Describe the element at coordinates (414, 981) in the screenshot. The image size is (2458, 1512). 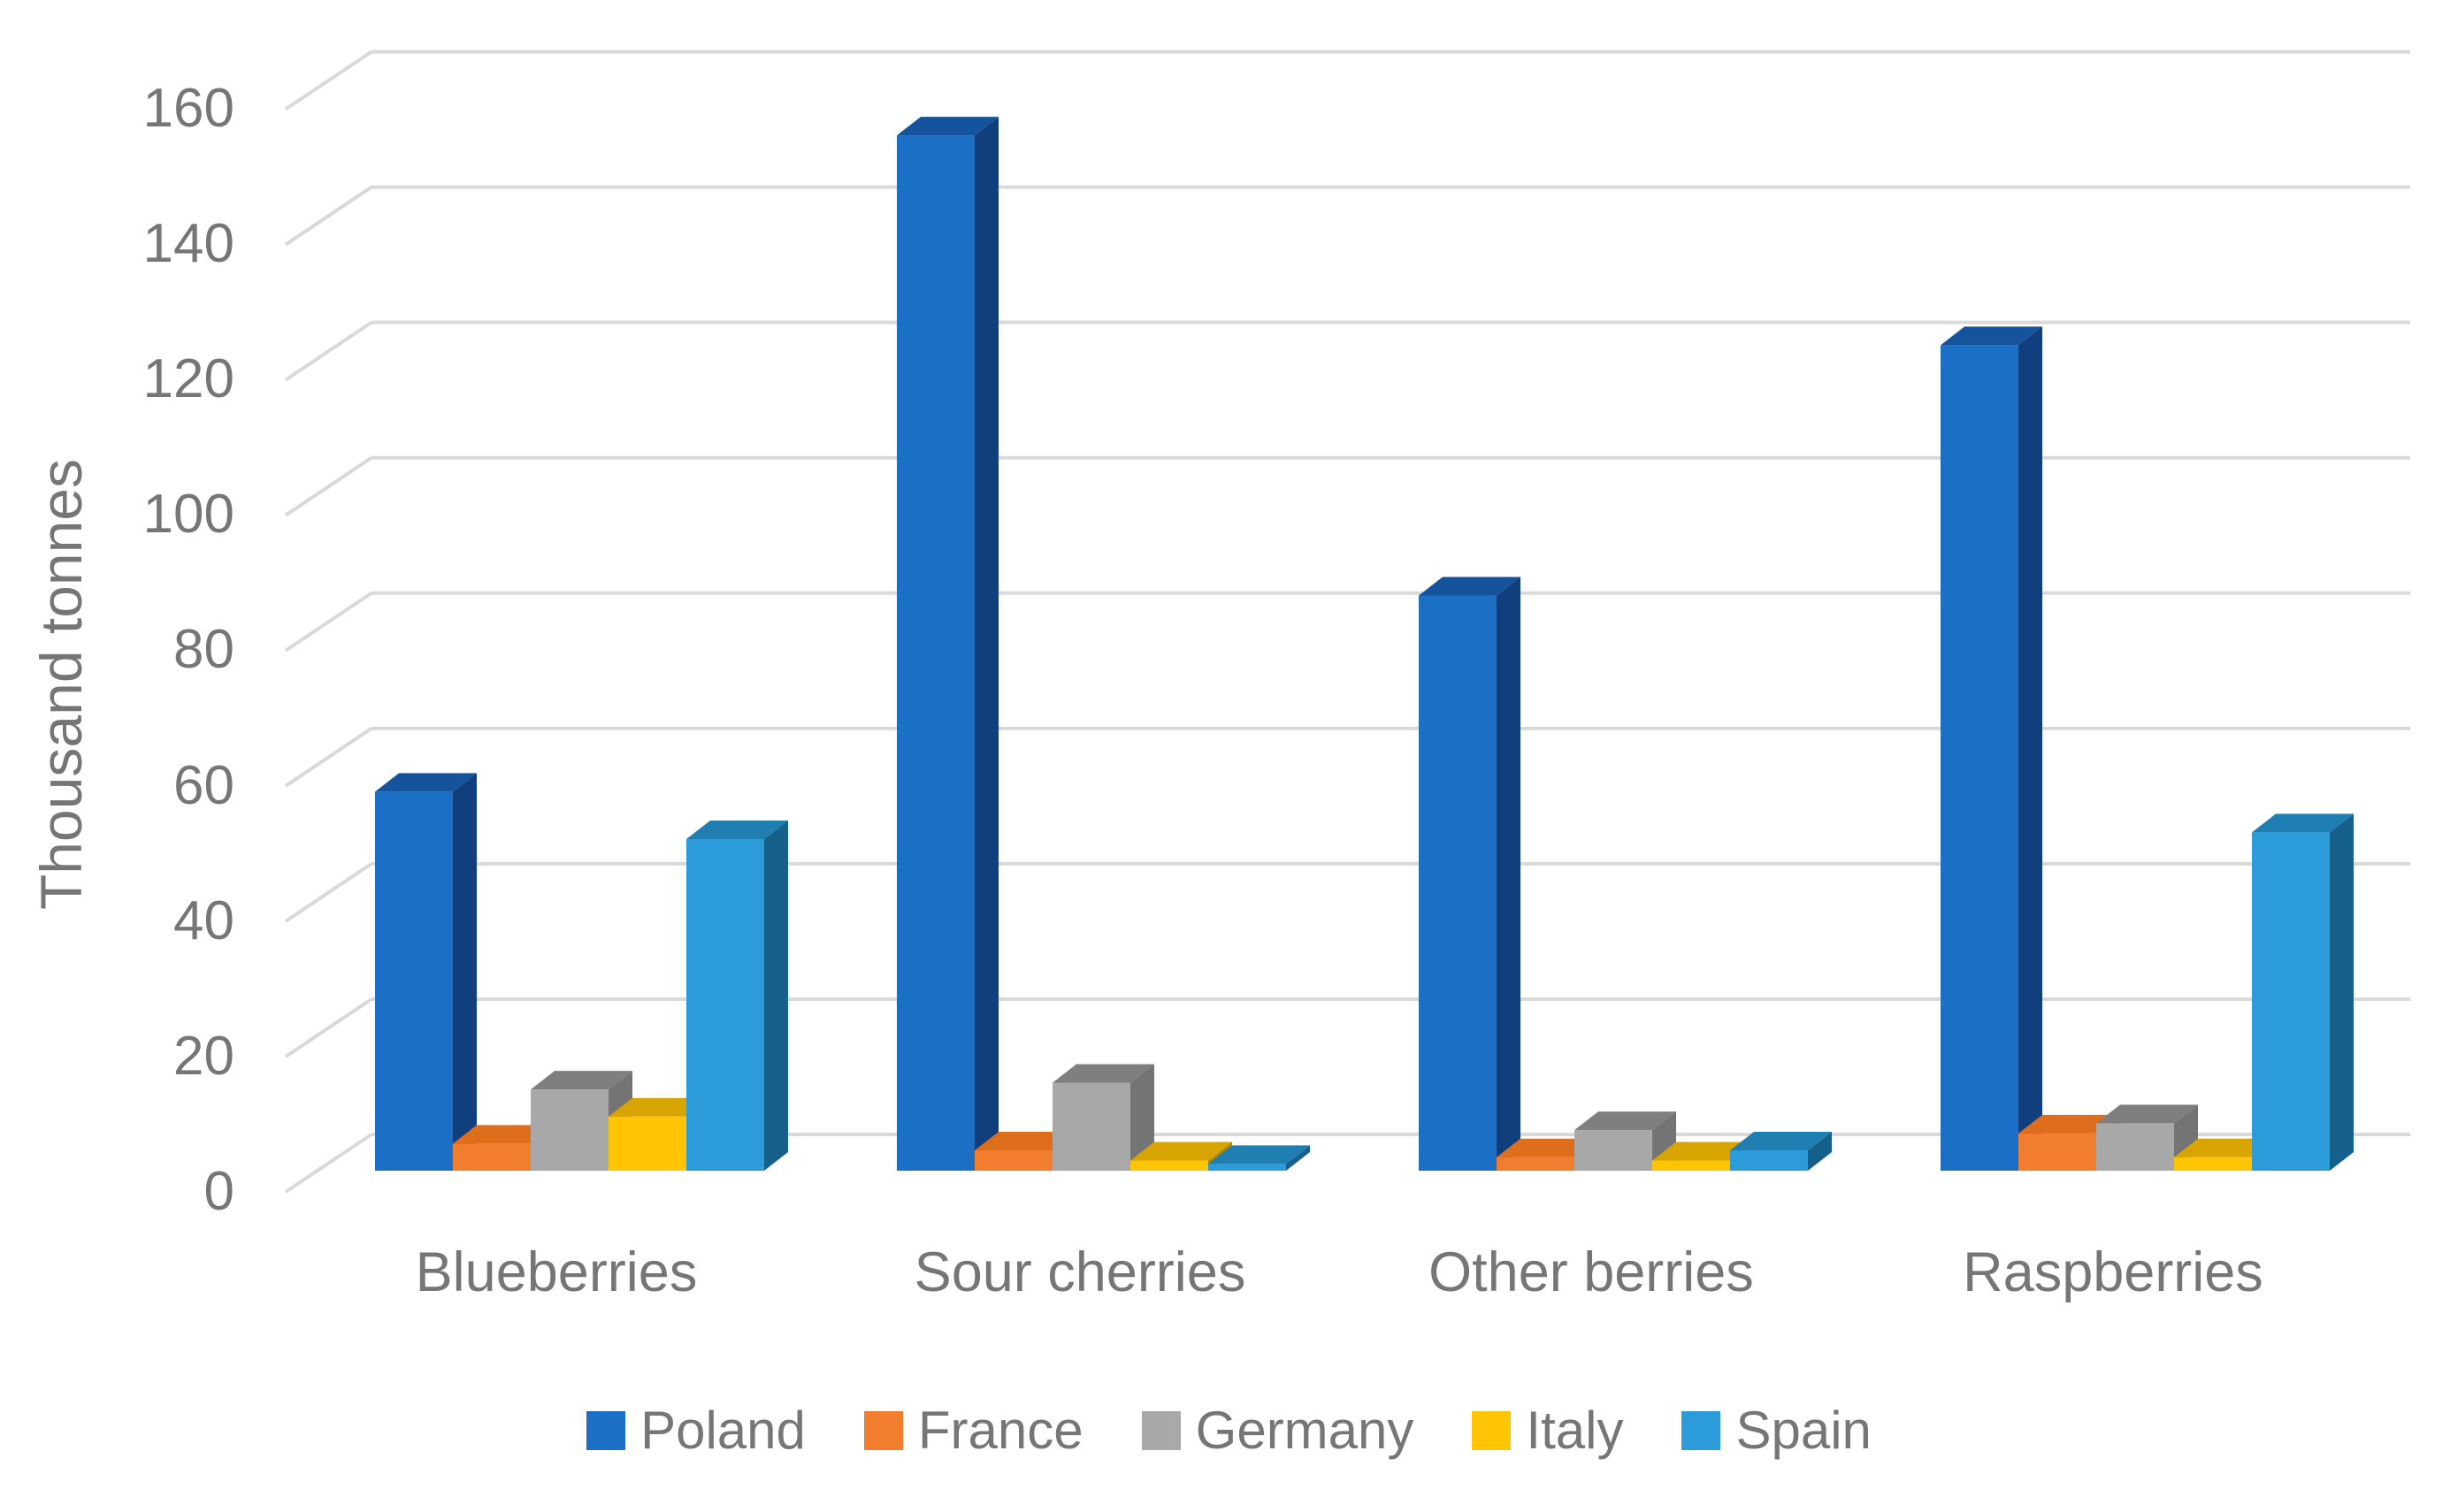
I see `bar-poland-blueberries` at that location.